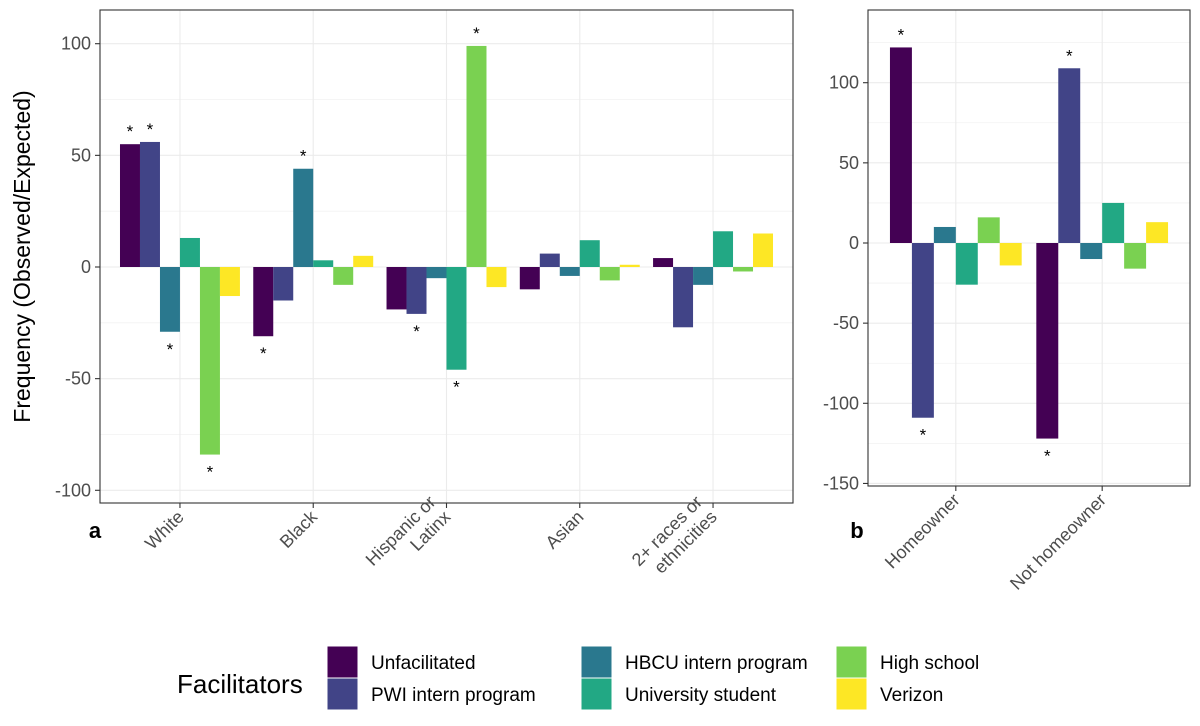 This screenshot has width=1200, height=726. I want to click on bar-unfacilitated-not-homeowner, so click(1047, 341).